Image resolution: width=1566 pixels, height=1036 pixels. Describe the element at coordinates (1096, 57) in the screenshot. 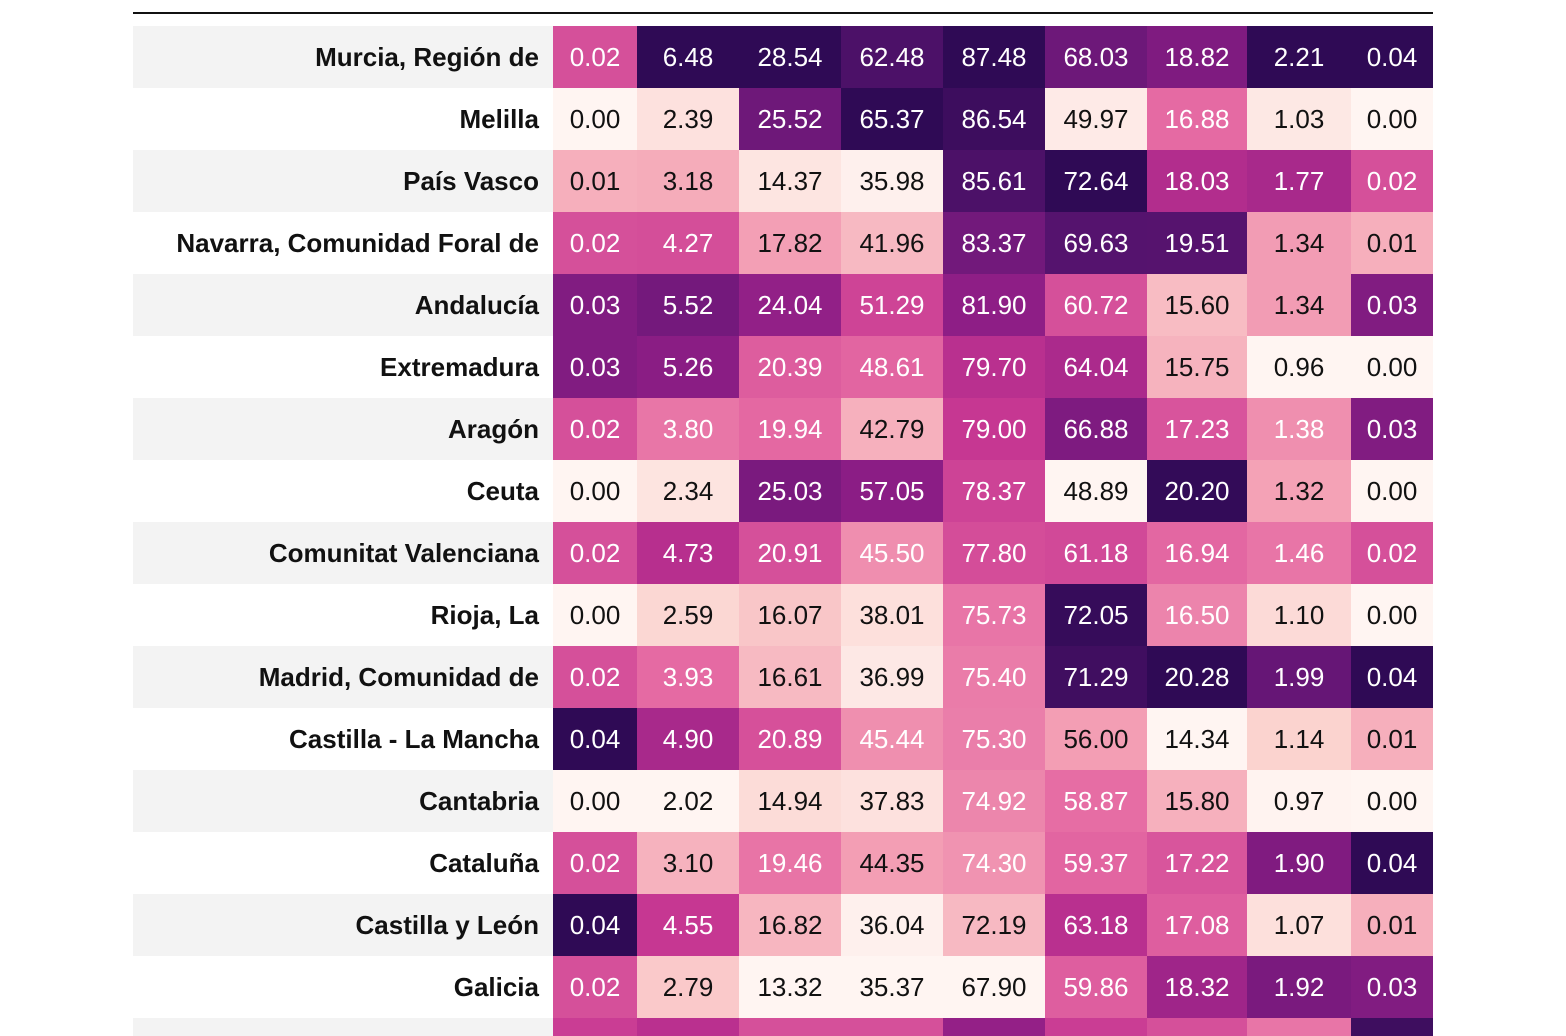

I see `heatmap-cell: 68.03` at that location.